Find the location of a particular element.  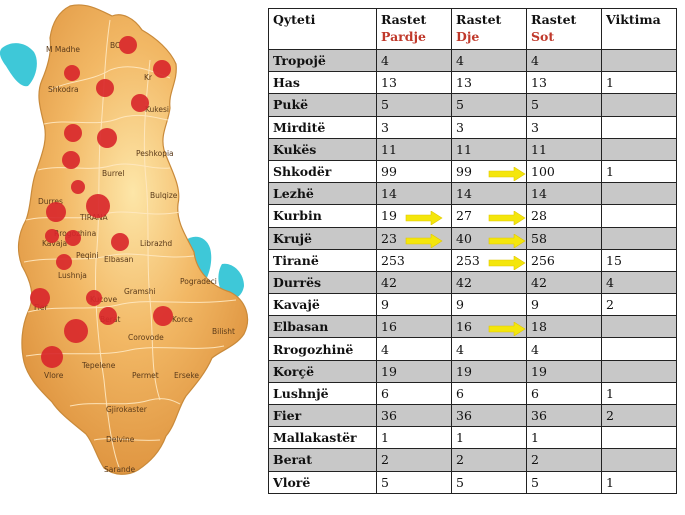

cell-city: Kukës is located at coordinates (322, 149).